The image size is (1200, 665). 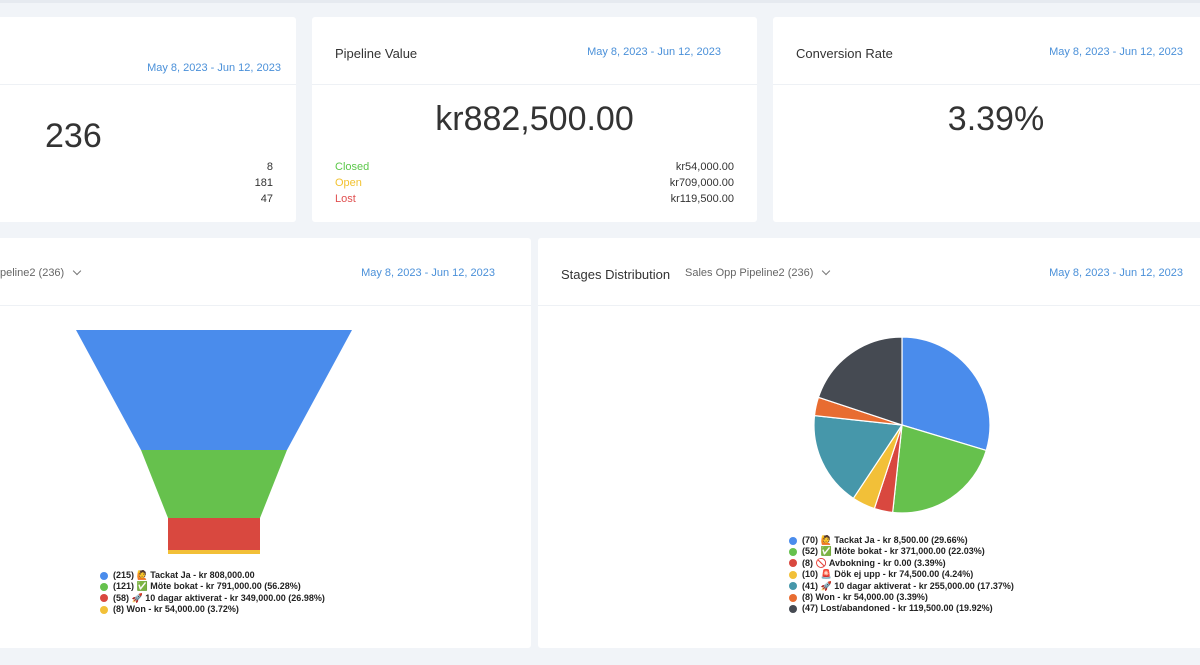 I want to click on pipeline-value: kr882,500.00, so click(x=534, y=119).